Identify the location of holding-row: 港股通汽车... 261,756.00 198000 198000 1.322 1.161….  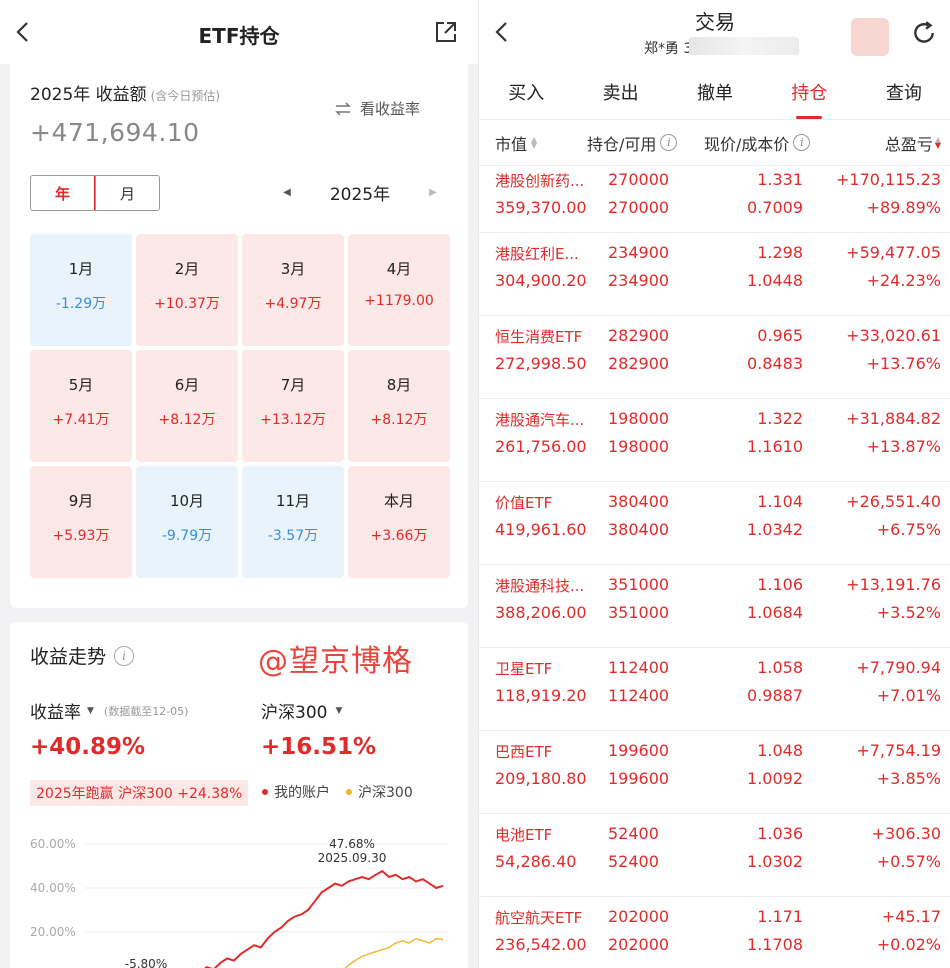
(714, 440).